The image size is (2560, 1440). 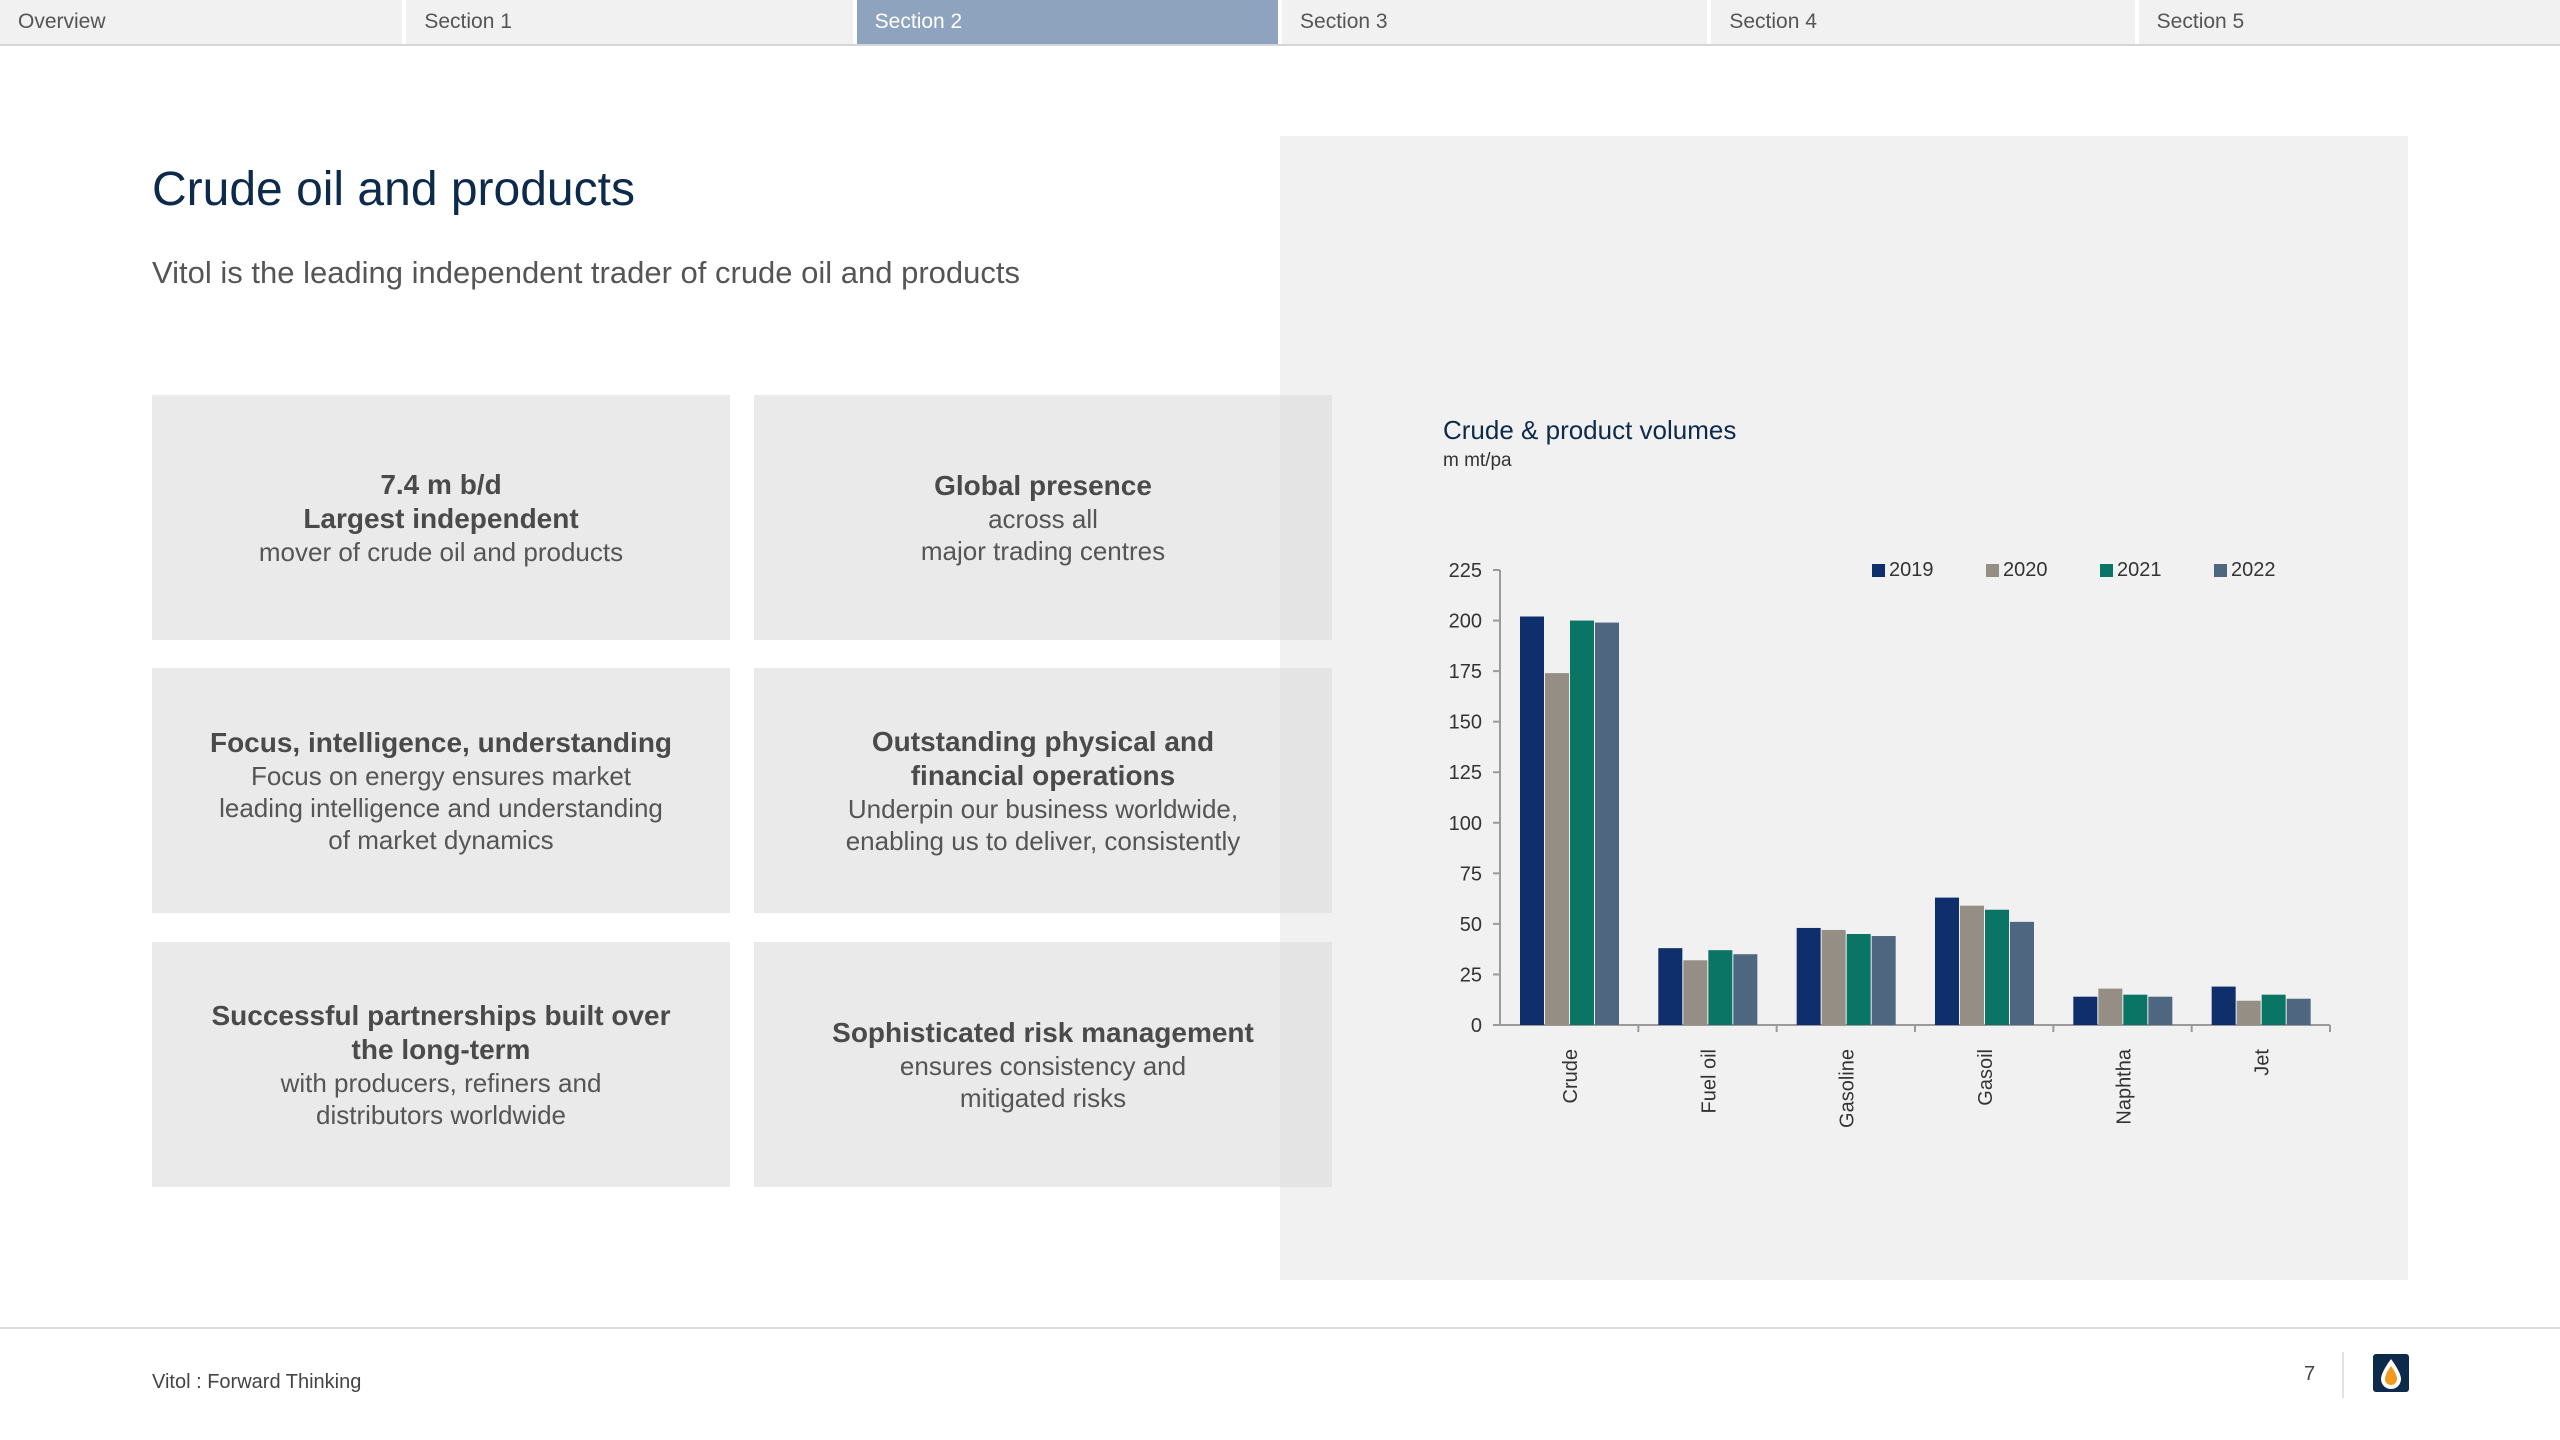 What do you see at coordinates (2085, 1010) in the screenshot?
I see `bar-2019-naphtha` at bounding box center [2085, 1010].